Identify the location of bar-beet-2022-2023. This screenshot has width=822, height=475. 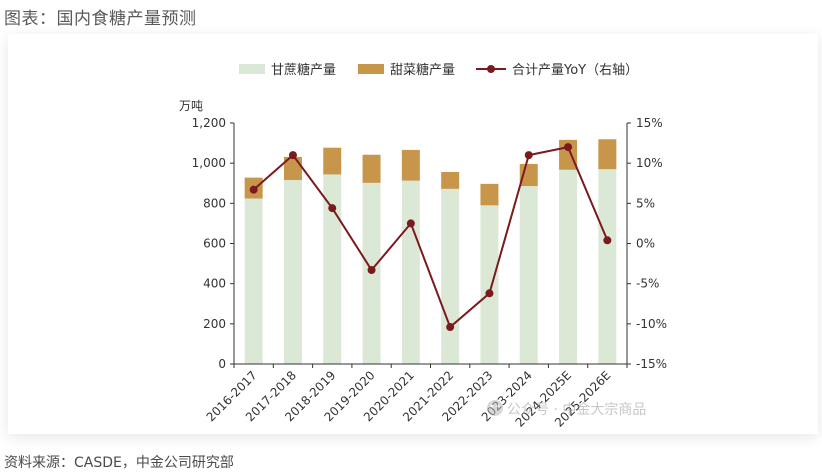
(489, 194).